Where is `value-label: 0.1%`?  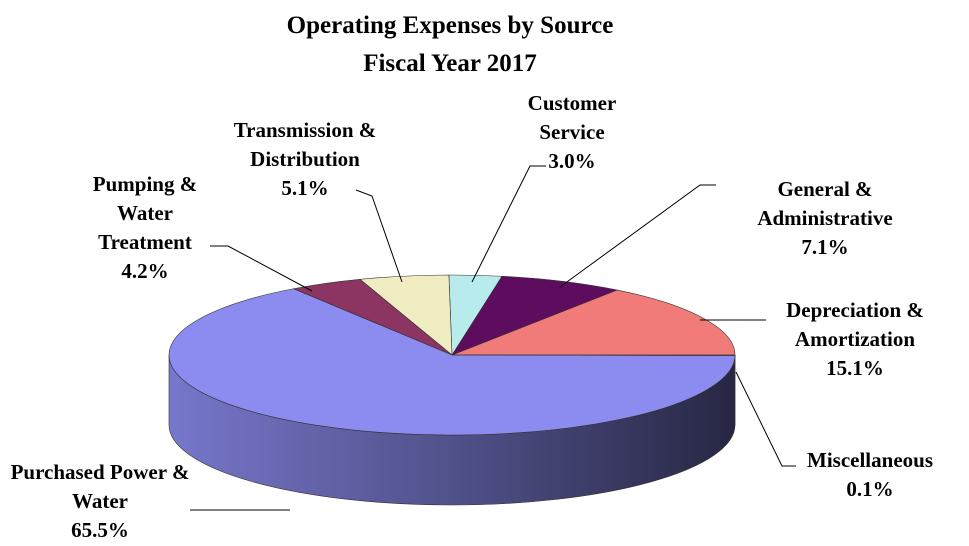 value-label: 0.1% is located at coordinates (870, 489).